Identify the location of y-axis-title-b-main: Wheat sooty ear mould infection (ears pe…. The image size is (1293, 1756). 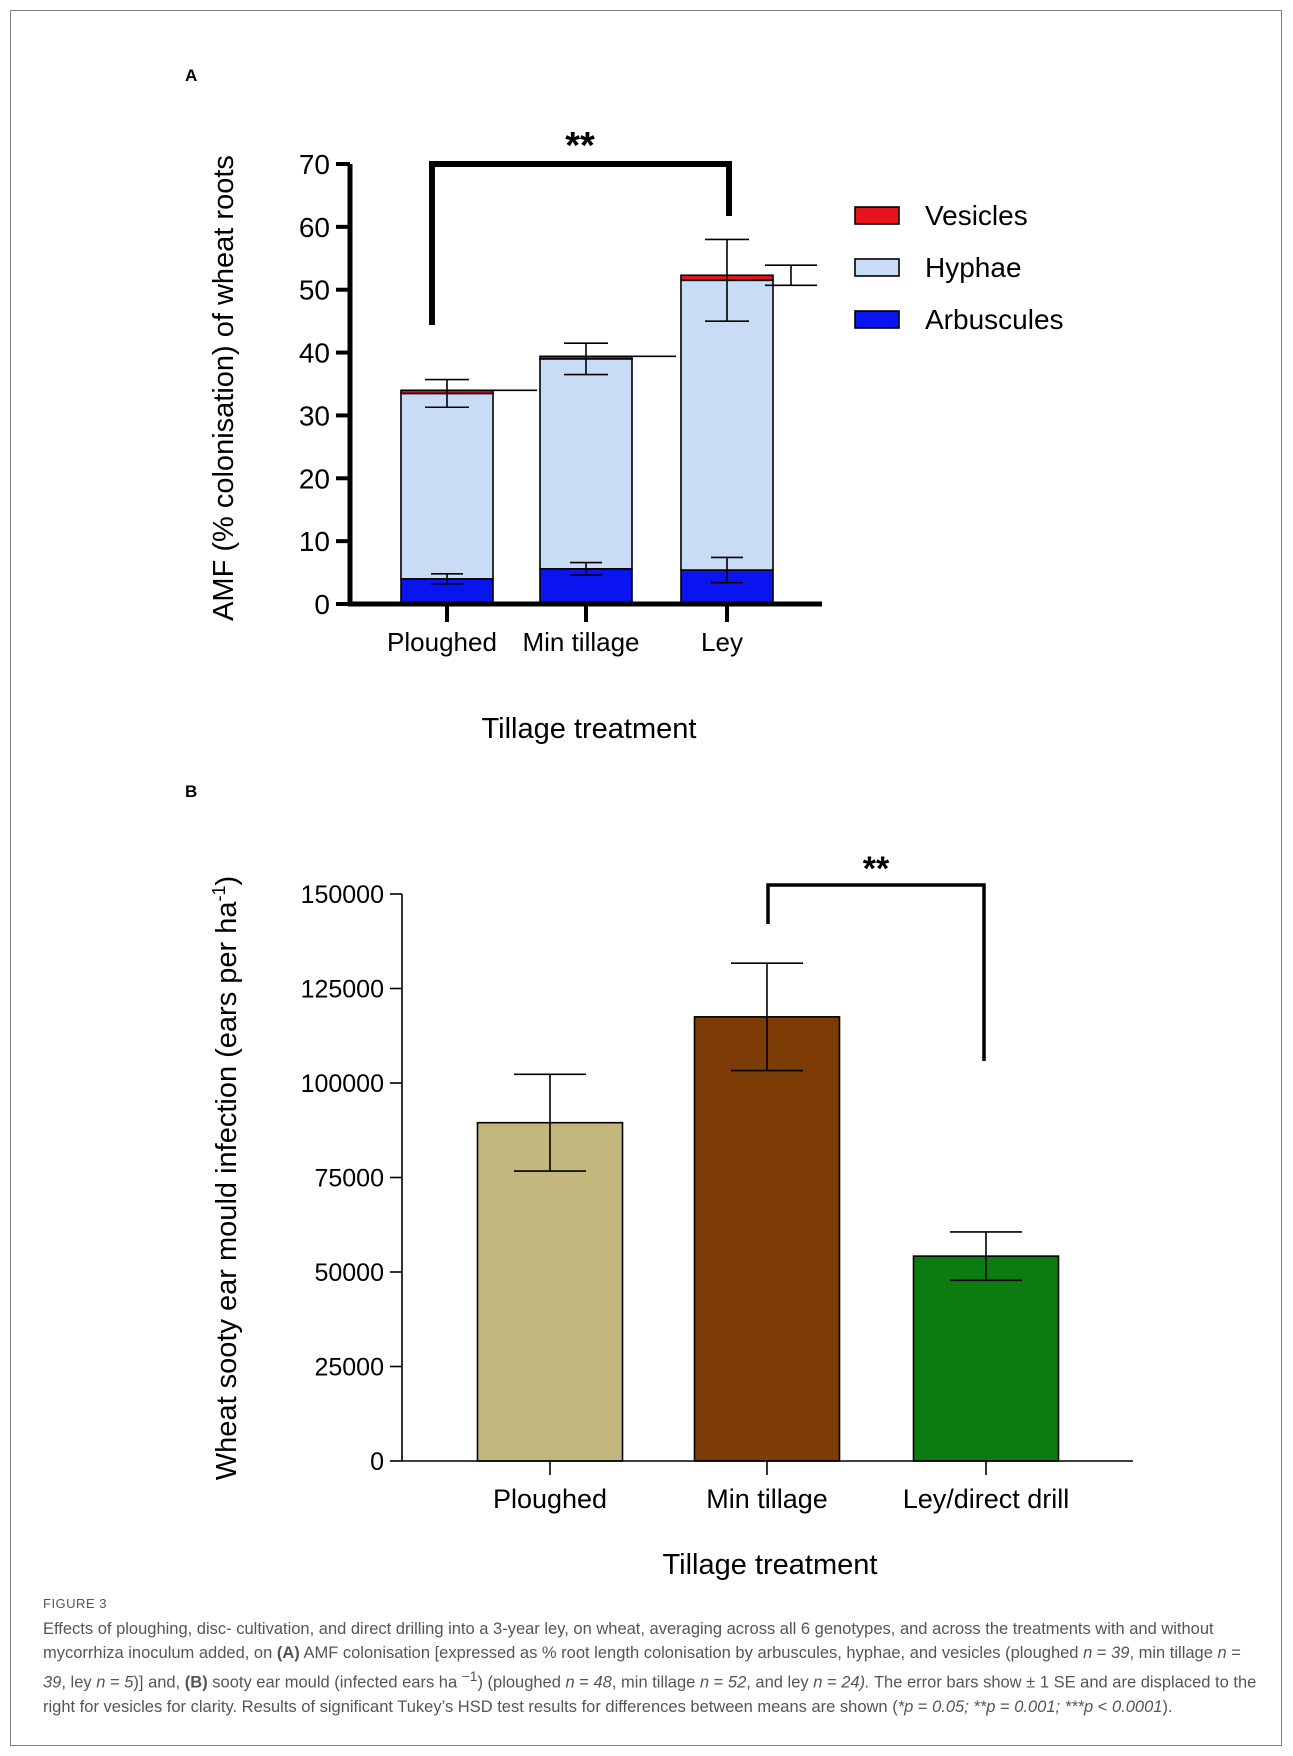
(227, 1191).